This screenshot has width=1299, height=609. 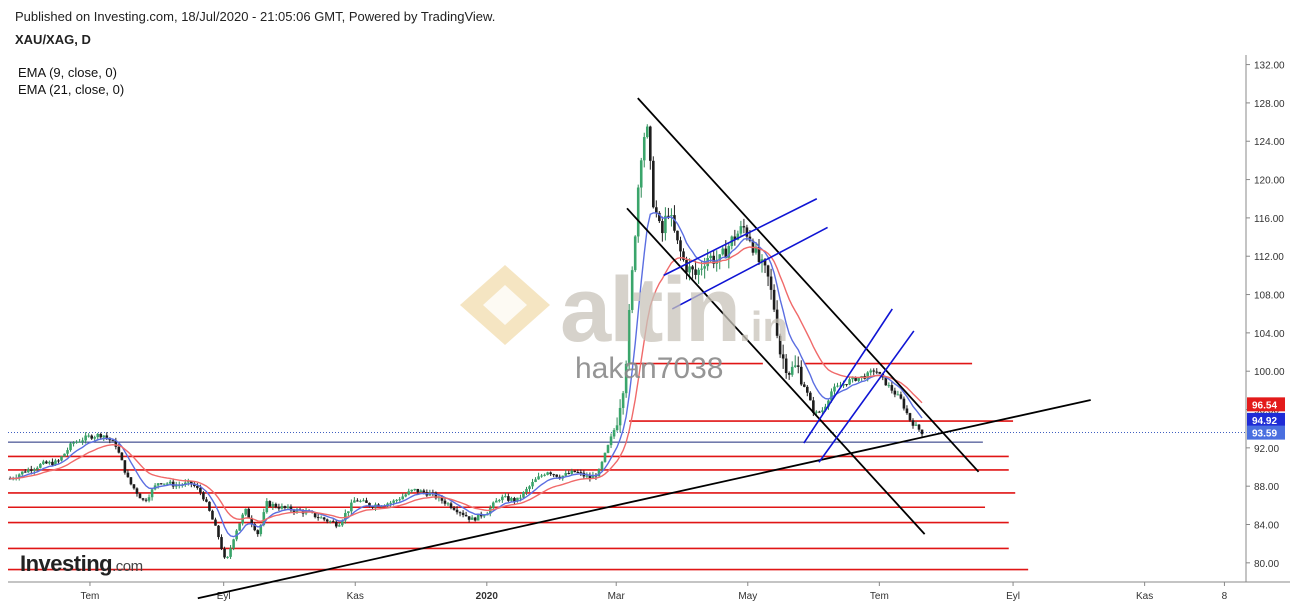 What do you see at coordinates (1269, 296) in the screenshot?
I see `y-tick-label: 108.00` at bounding box center [1269, 296].